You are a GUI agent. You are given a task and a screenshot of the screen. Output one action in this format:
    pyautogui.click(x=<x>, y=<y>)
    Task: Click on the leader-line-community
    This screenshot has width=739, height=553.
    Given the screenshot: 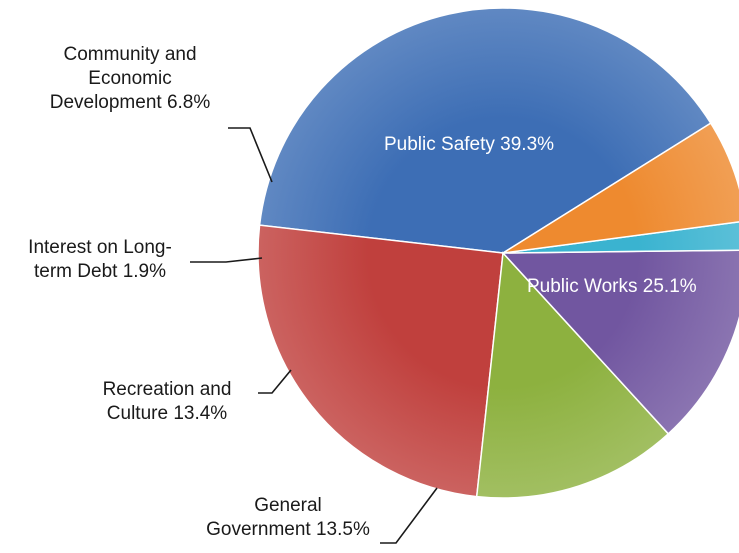 What is the action you would take?
    pyautogui.click(x=250, y=155)
    